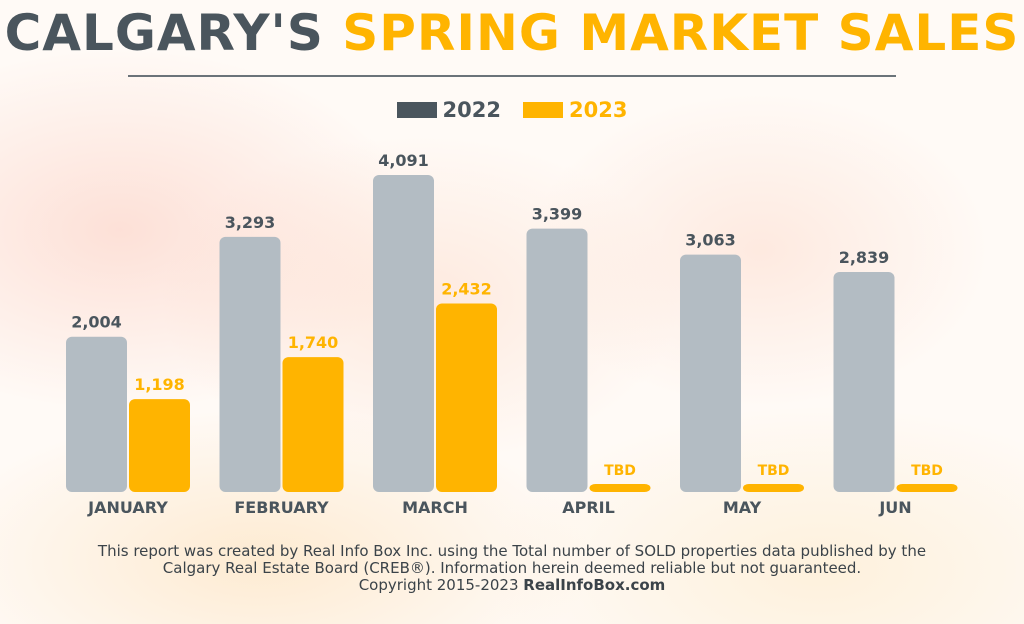  I want to click on data-label-2022-january: 2,004, so click(96, 322).